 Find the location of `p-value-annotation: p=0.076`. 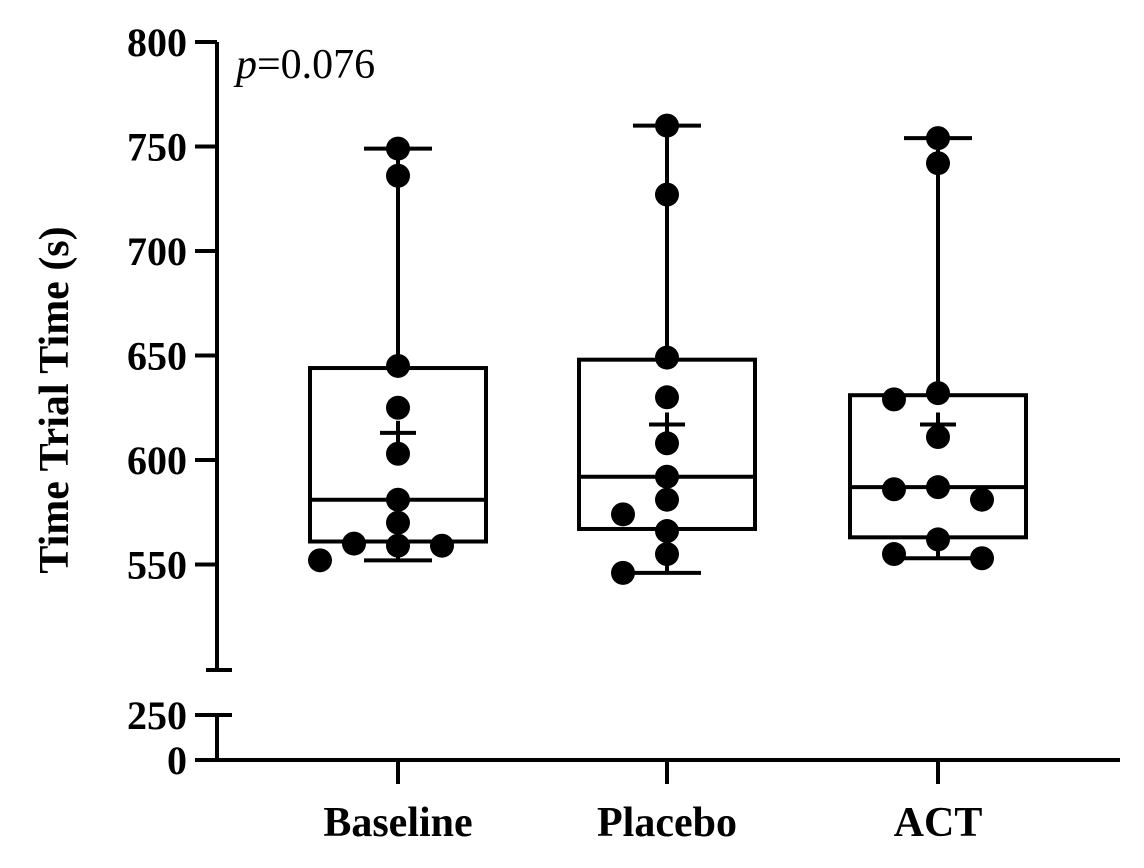

p-value-annotation: p=0.076 is located at coordinates (304, 65).